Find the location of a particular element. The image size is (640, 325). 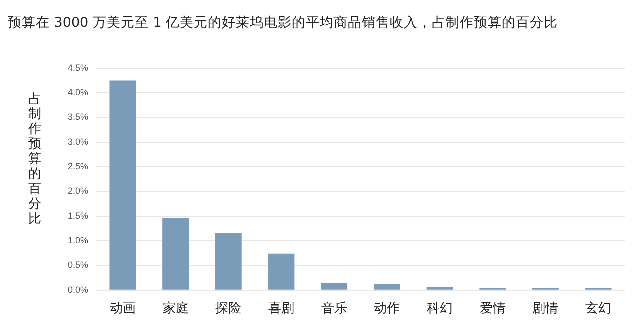

x-tick-label: 音乐 is located at coordinates (334, 309).